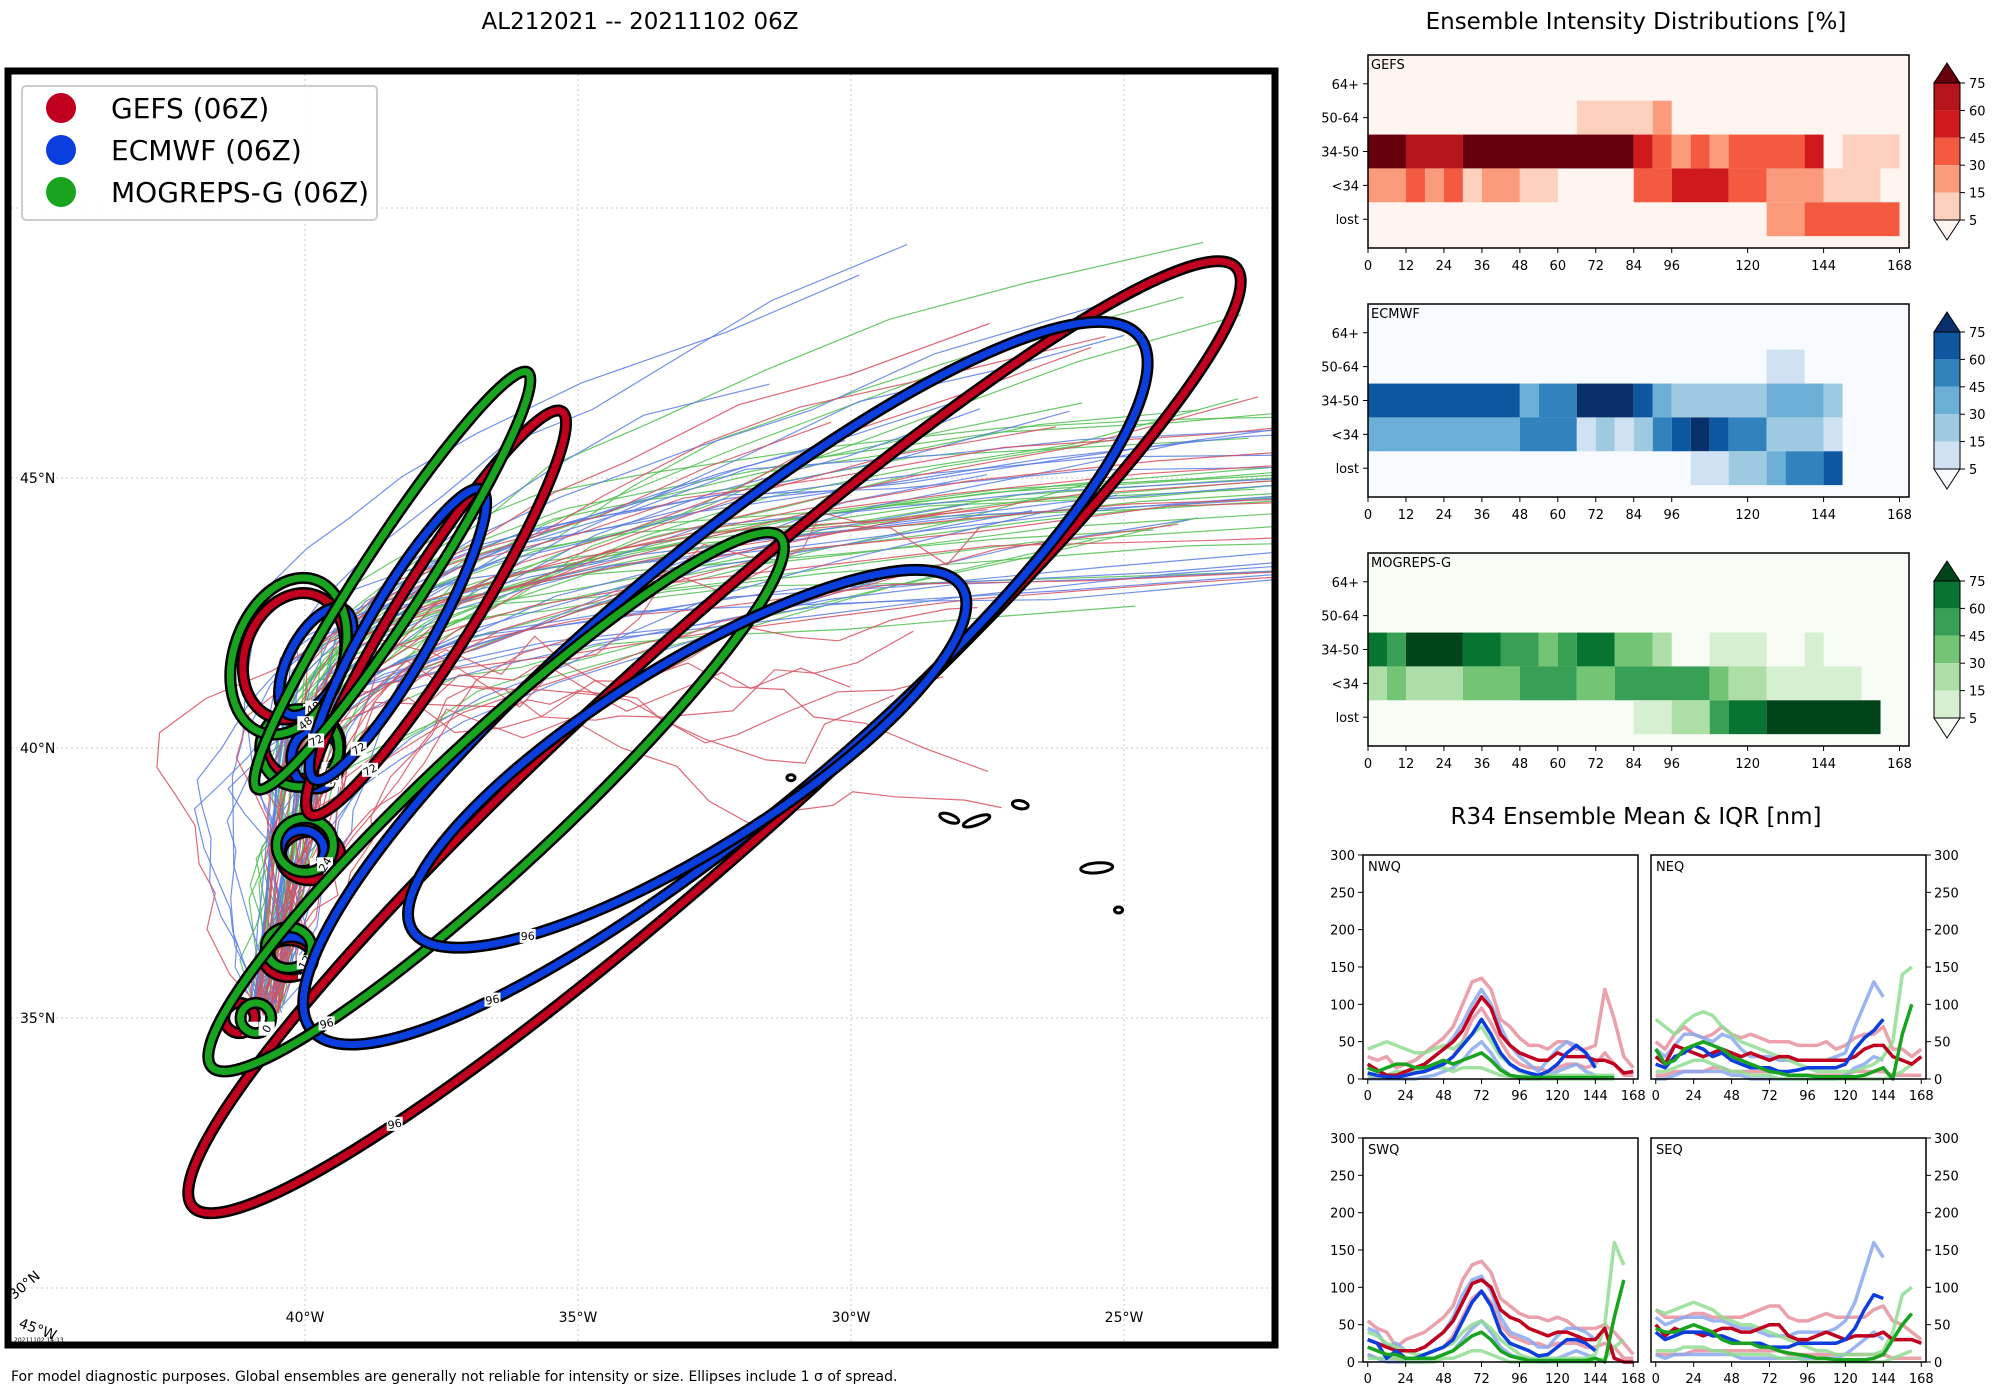  Describe the element at coordinates (1977, 139) in the screenshot. I see `colorbar-tick-label: 45` at that location.